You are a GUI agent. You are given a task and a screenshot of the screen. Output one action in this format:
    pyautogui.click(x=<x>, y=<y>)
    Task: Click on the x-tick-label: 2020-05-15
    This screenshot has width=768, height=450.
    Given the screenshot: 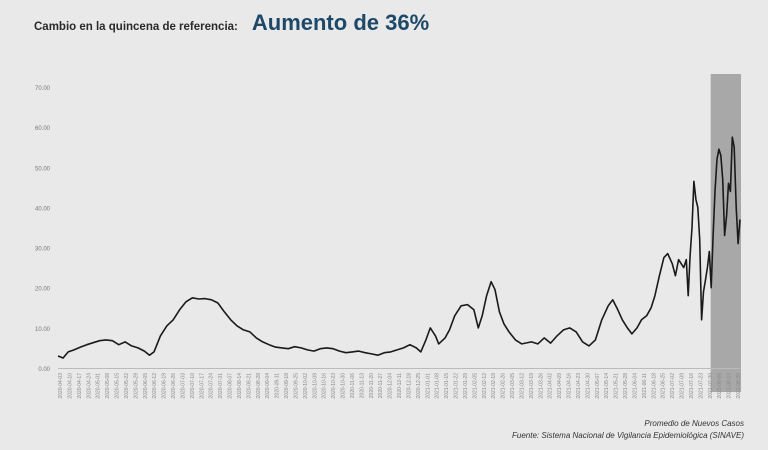 What is the action you would take?
    pyautogui.click(x=118, y=386)
    